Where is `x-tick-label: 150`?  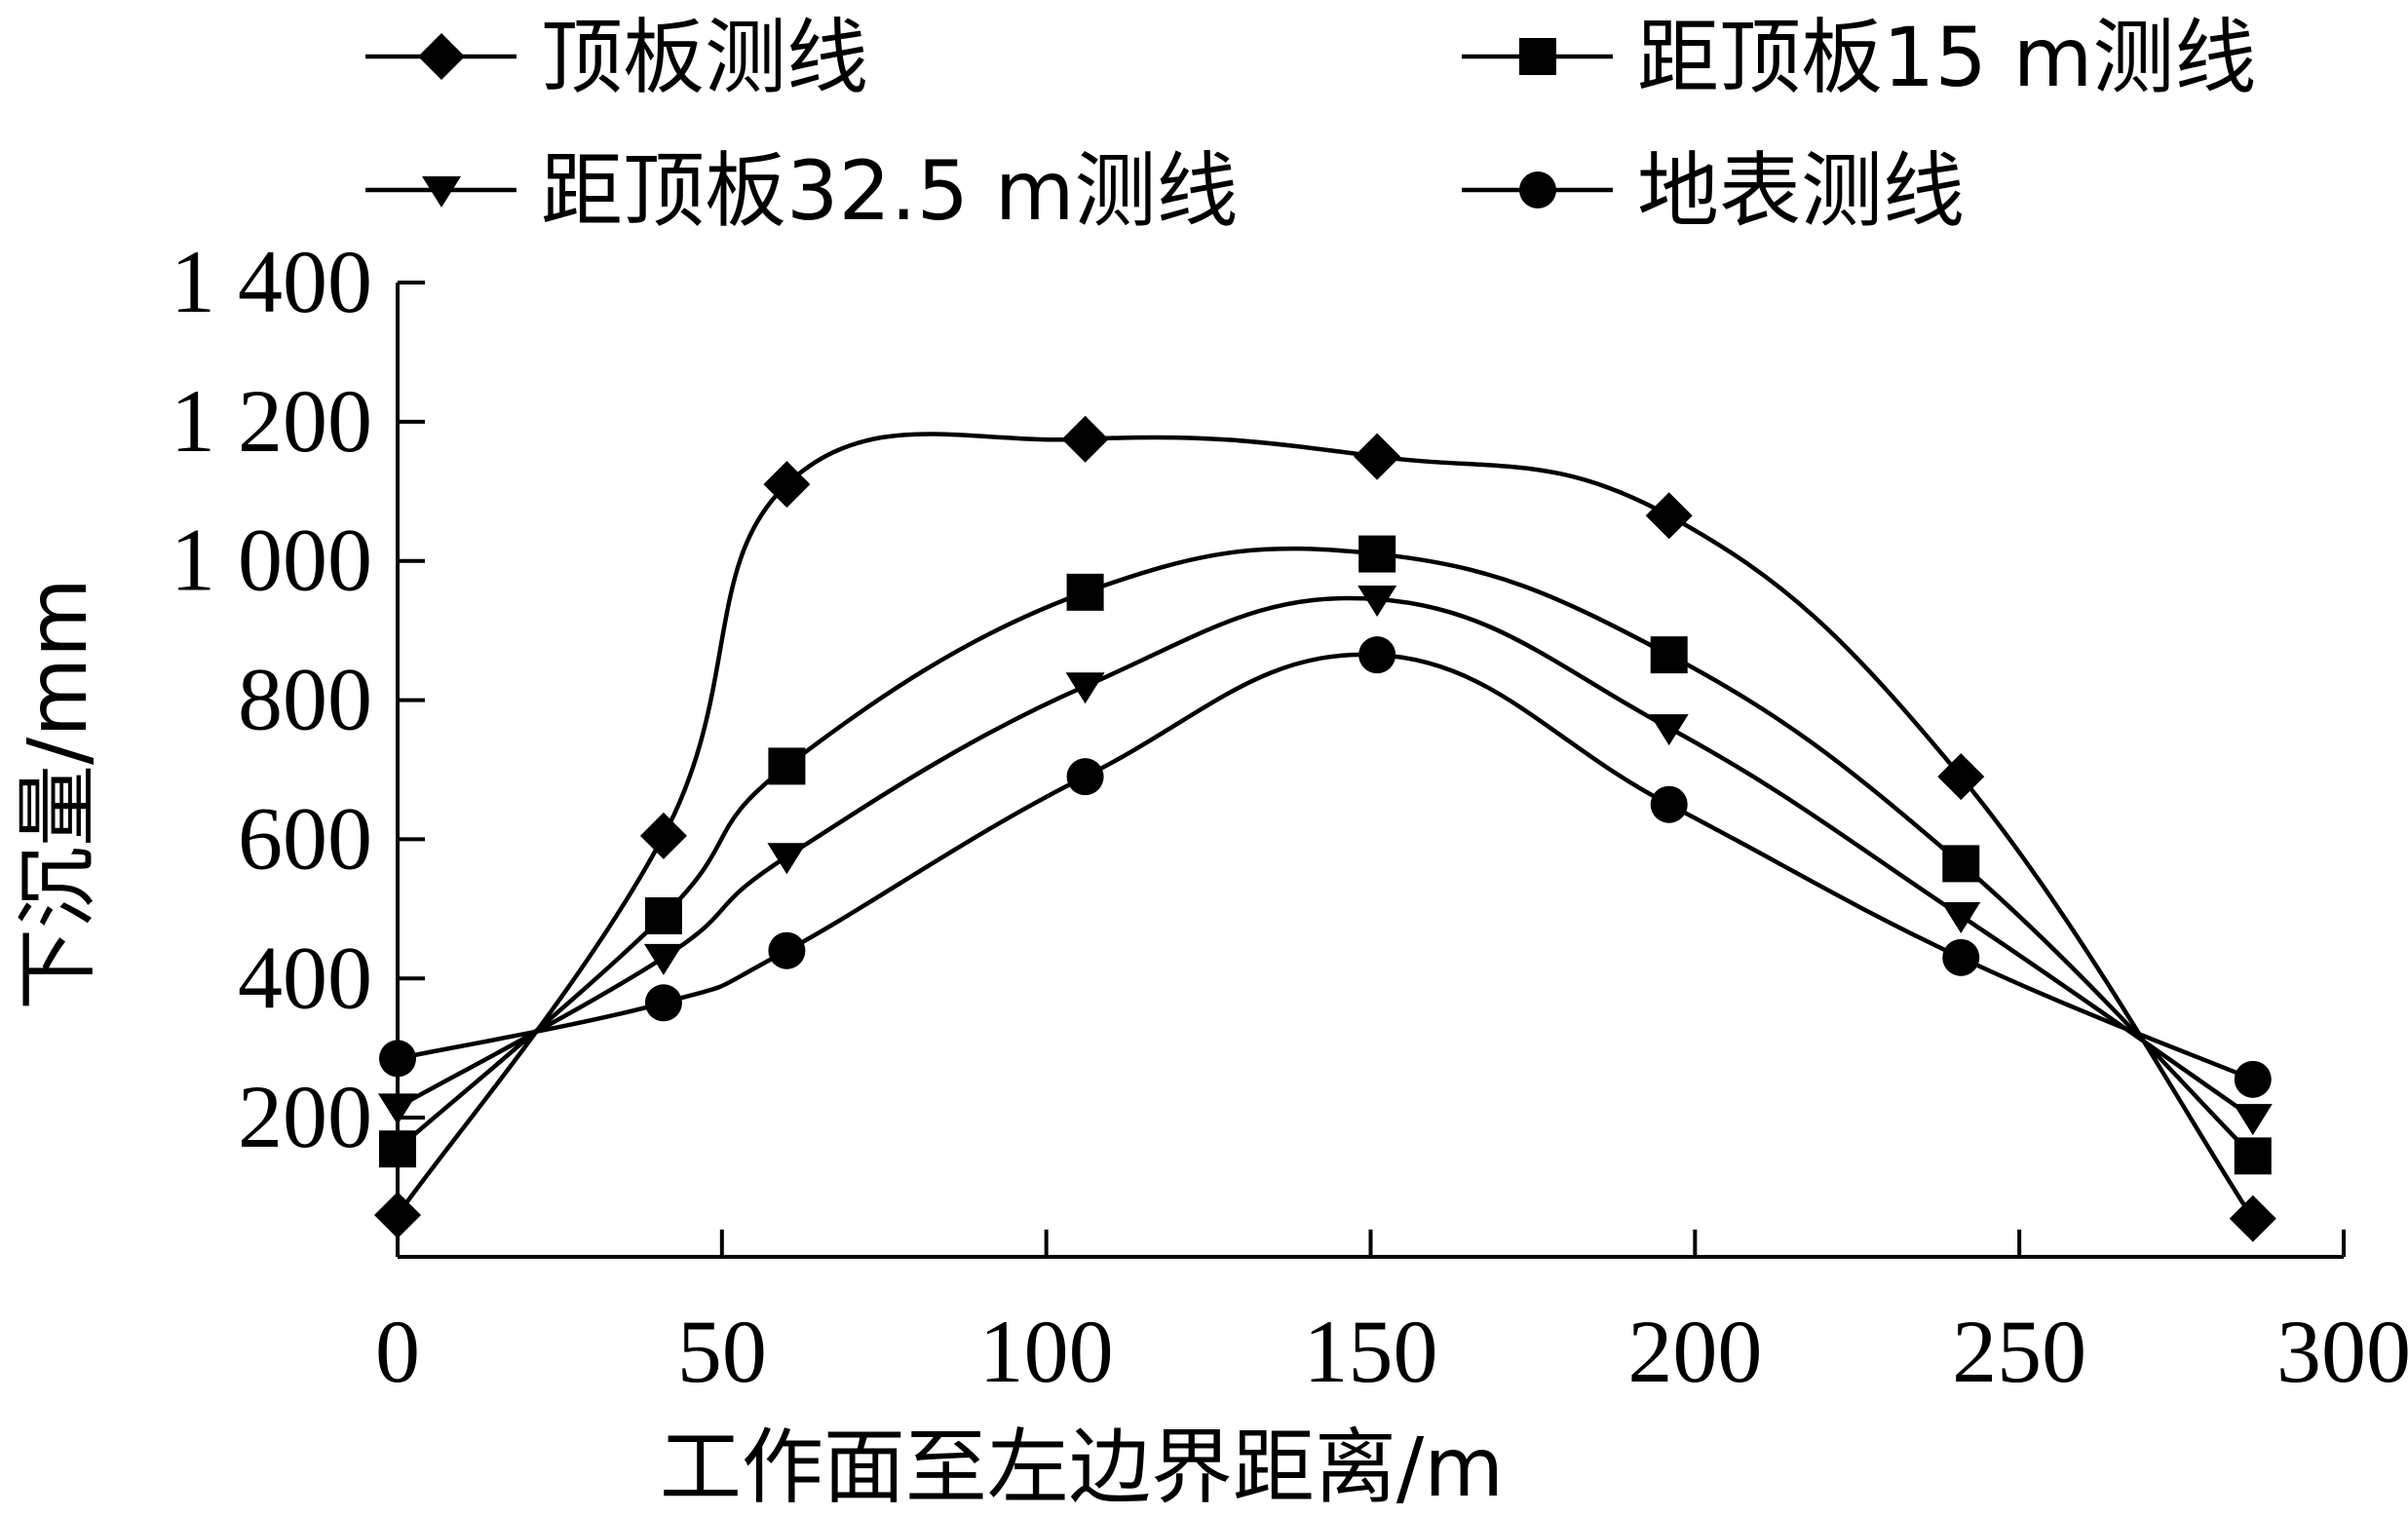 x-tick-label: 150 is located at coordinates (1371, 1351).